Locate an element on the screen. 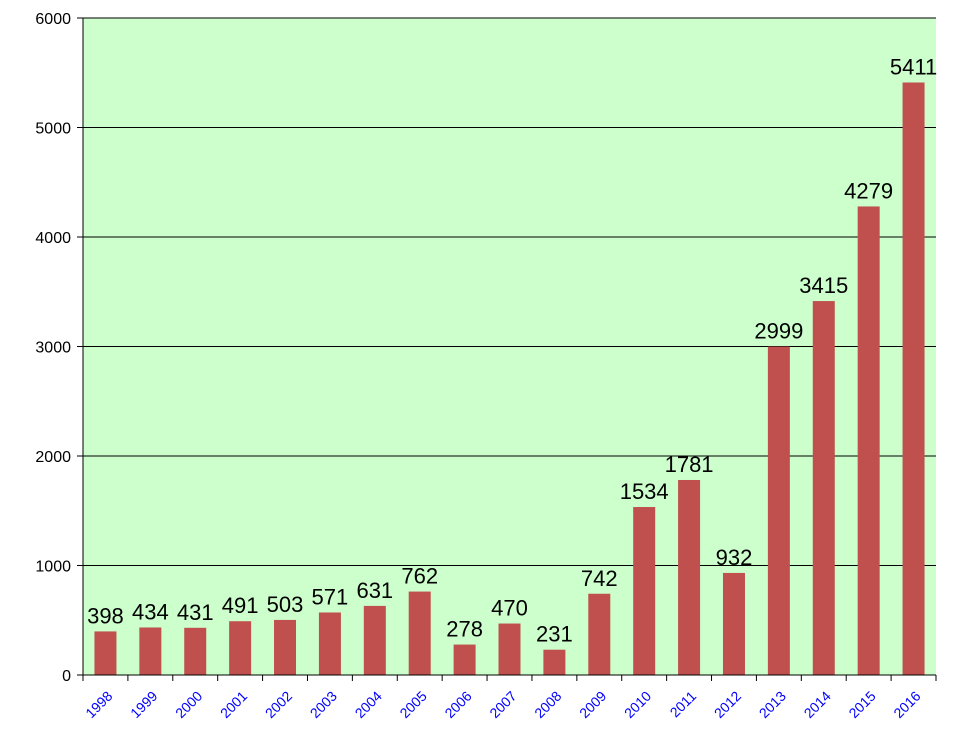 This screenshot has width=977, height=746. x-tick-label-2006: 2006 is located at coordinates (457, 704).